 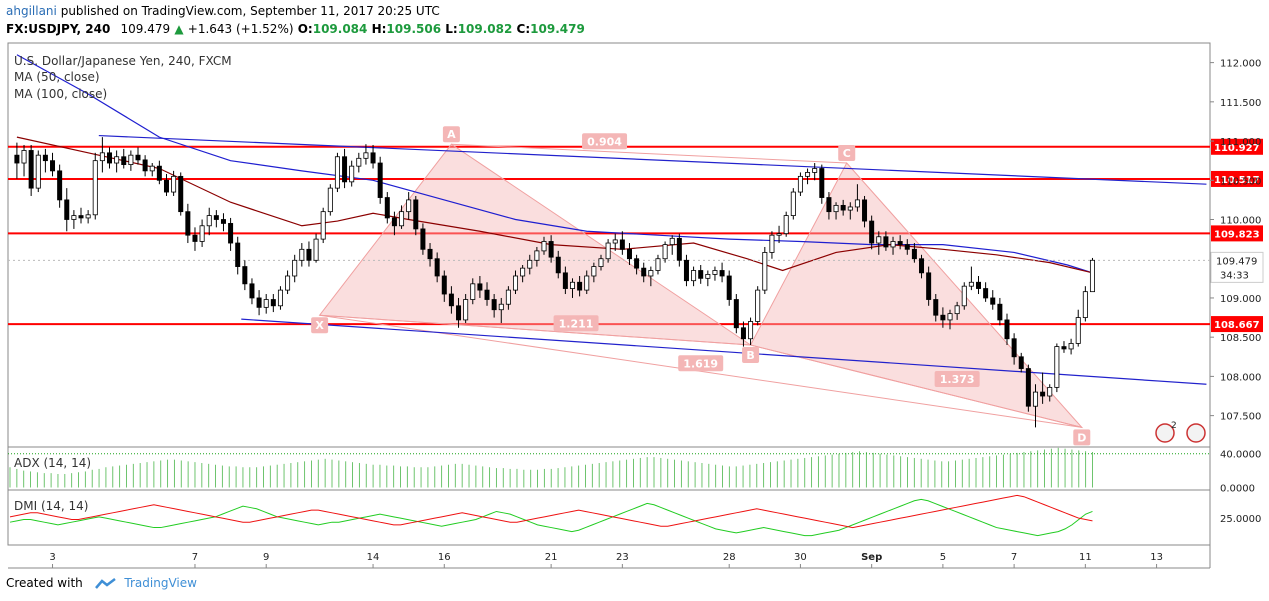 What do you see at coordinates (31, 11) in the screenshot?
I see `author-name: ahgillani` at bounding box center [31, 11].